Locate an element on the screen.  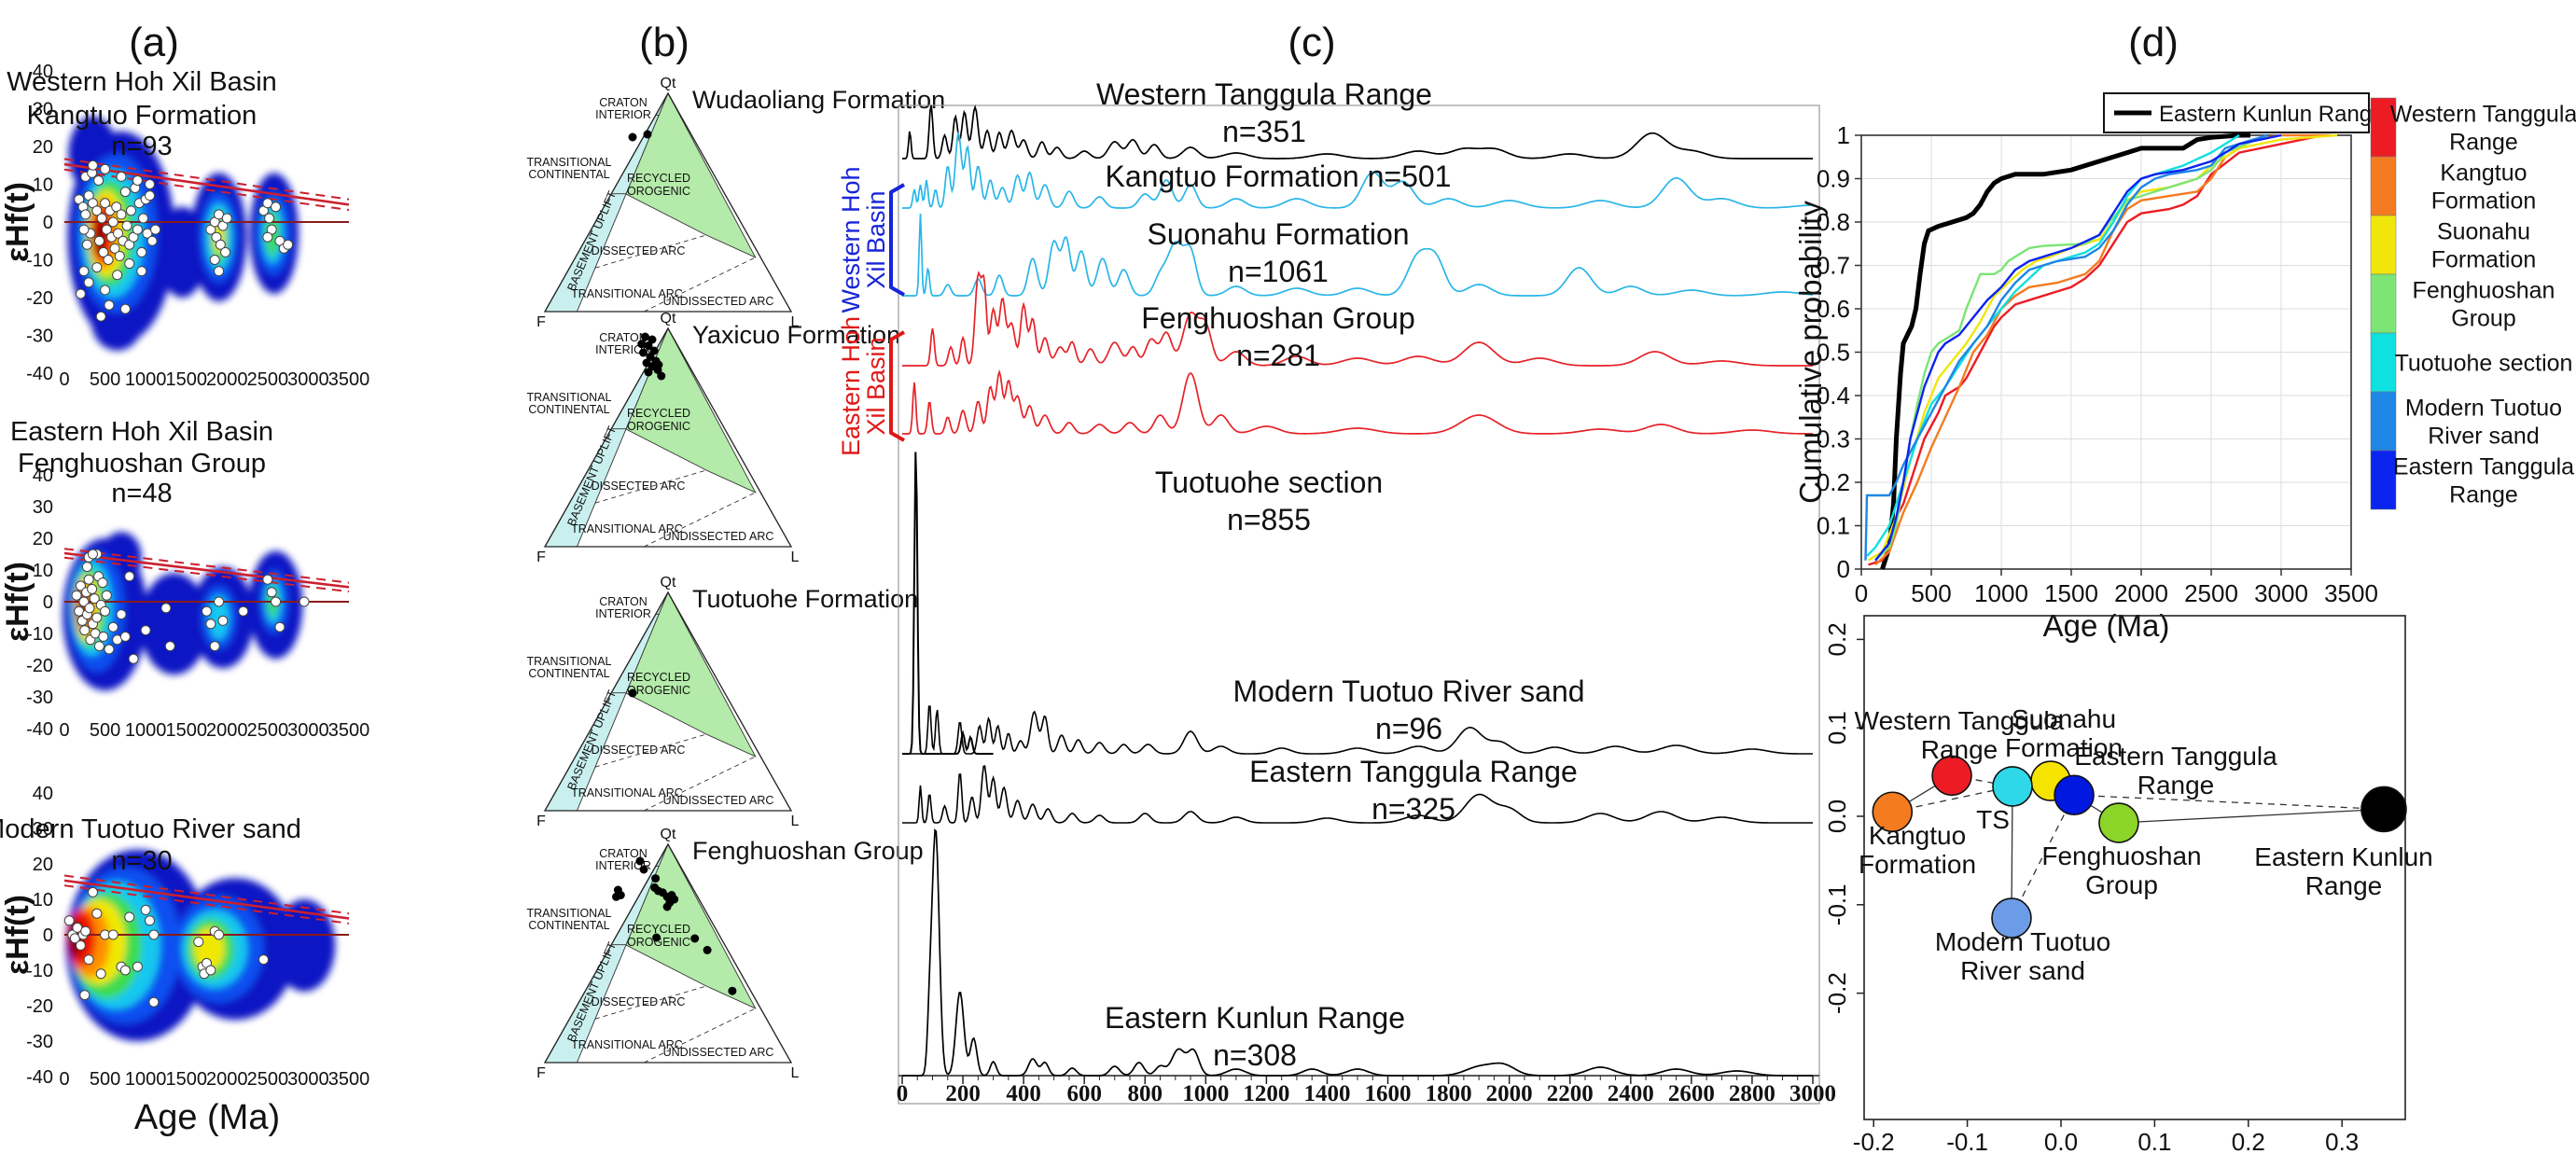
x-tick-label: -0.1 is located at coordinates (1967, 1141).